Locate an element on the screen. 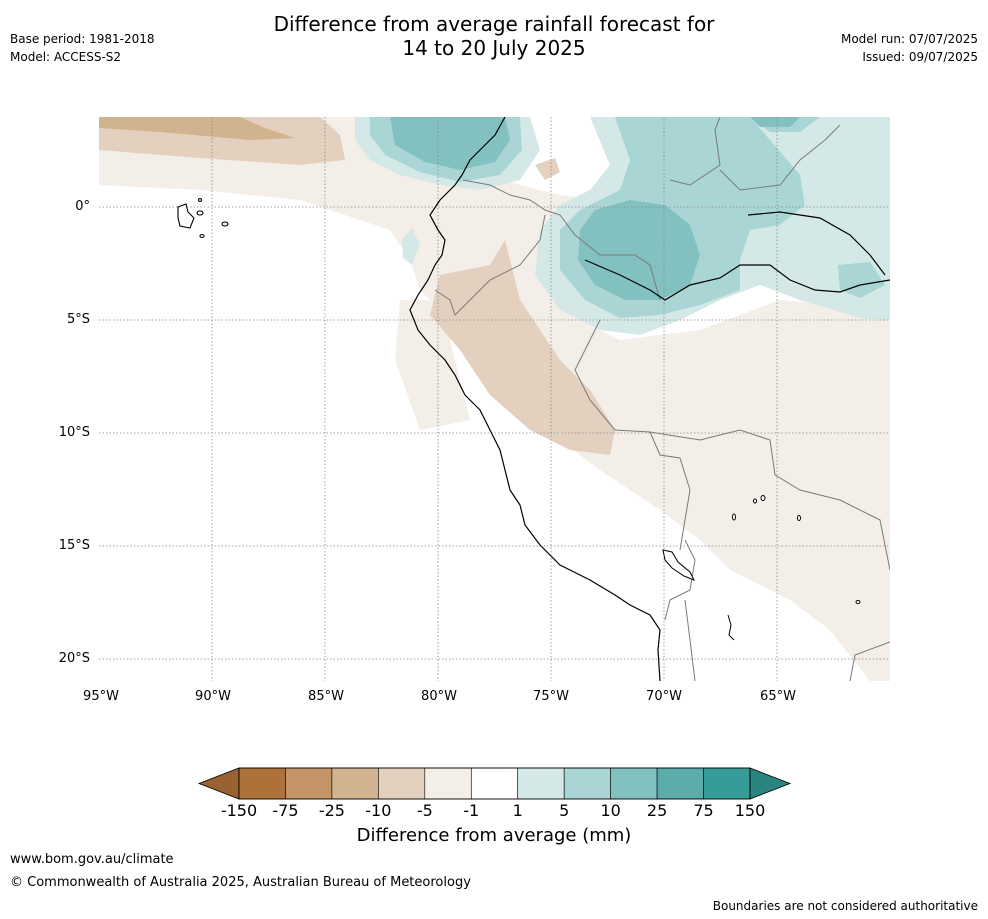 The height and width of the screenshot is (919, 988). lon-label-80w: 80°W is located at coordinates (439, 696).